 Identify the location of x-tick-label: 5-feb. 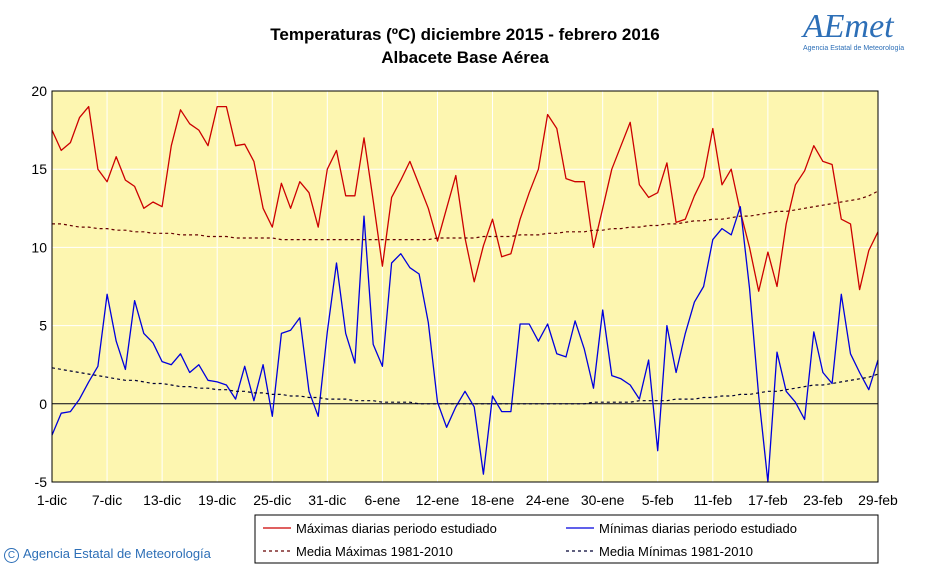
(658, 500).